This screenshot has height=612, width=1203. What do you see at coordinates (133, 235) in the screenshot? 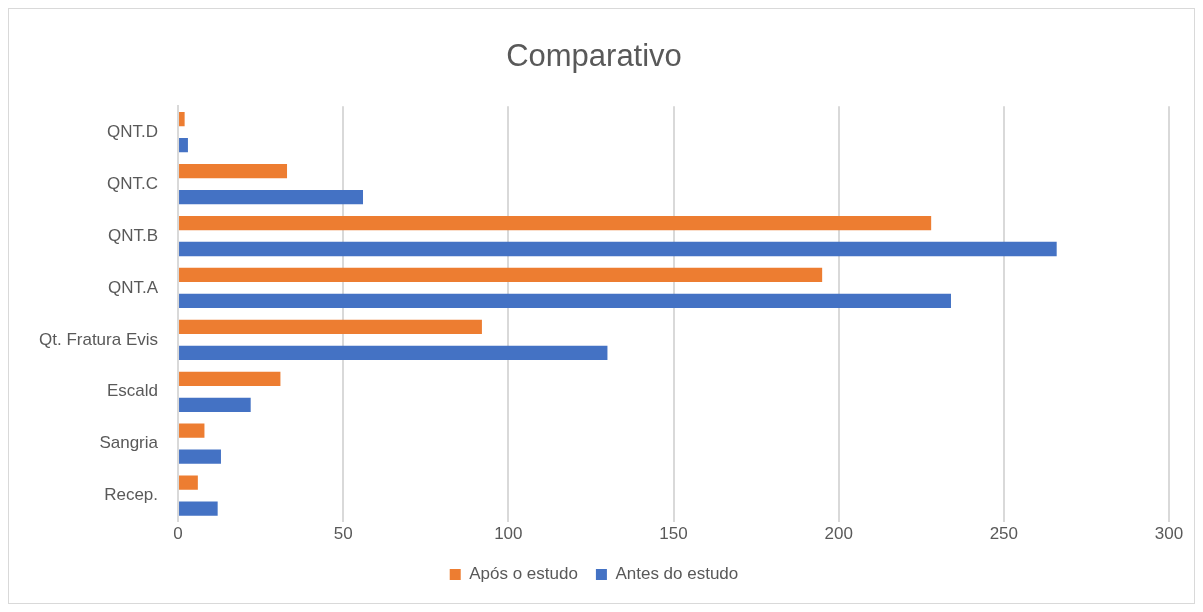
I see `y-tick-label: QNT.B` at bounding box center [133, 235].